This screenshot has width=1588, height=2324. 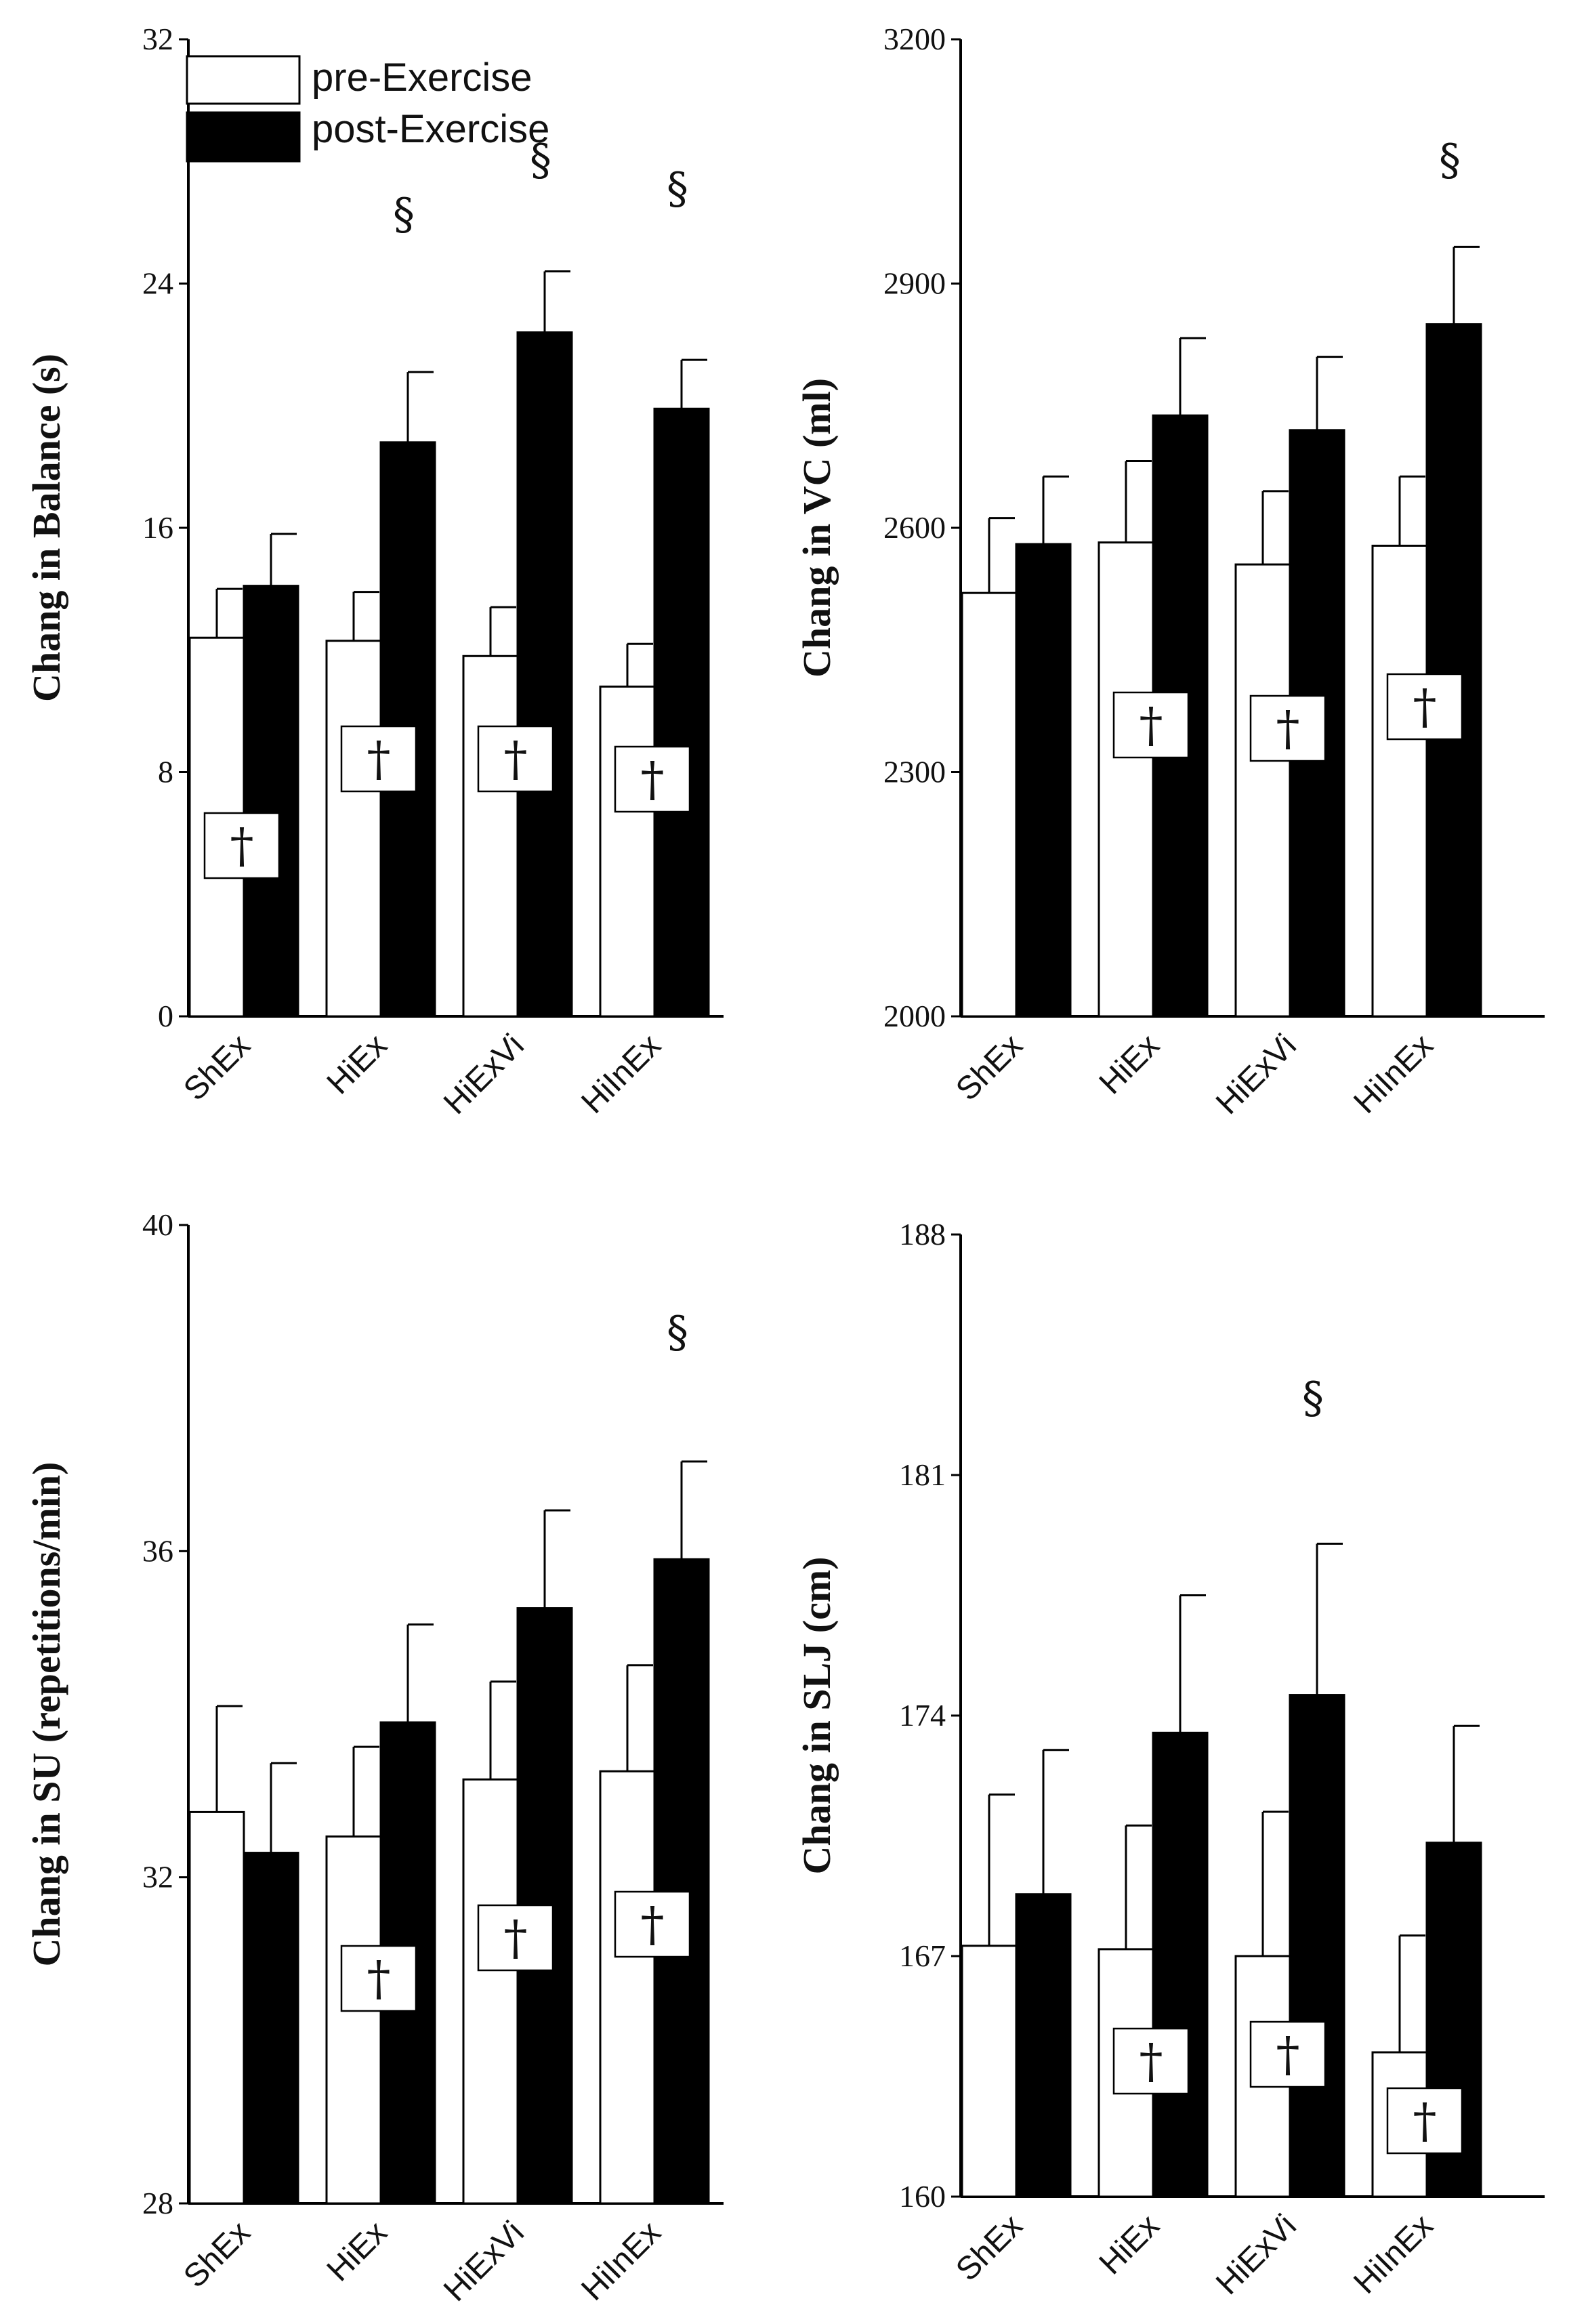 I want to click on y-tick-label: 2000, so click(x=914, y=1016).